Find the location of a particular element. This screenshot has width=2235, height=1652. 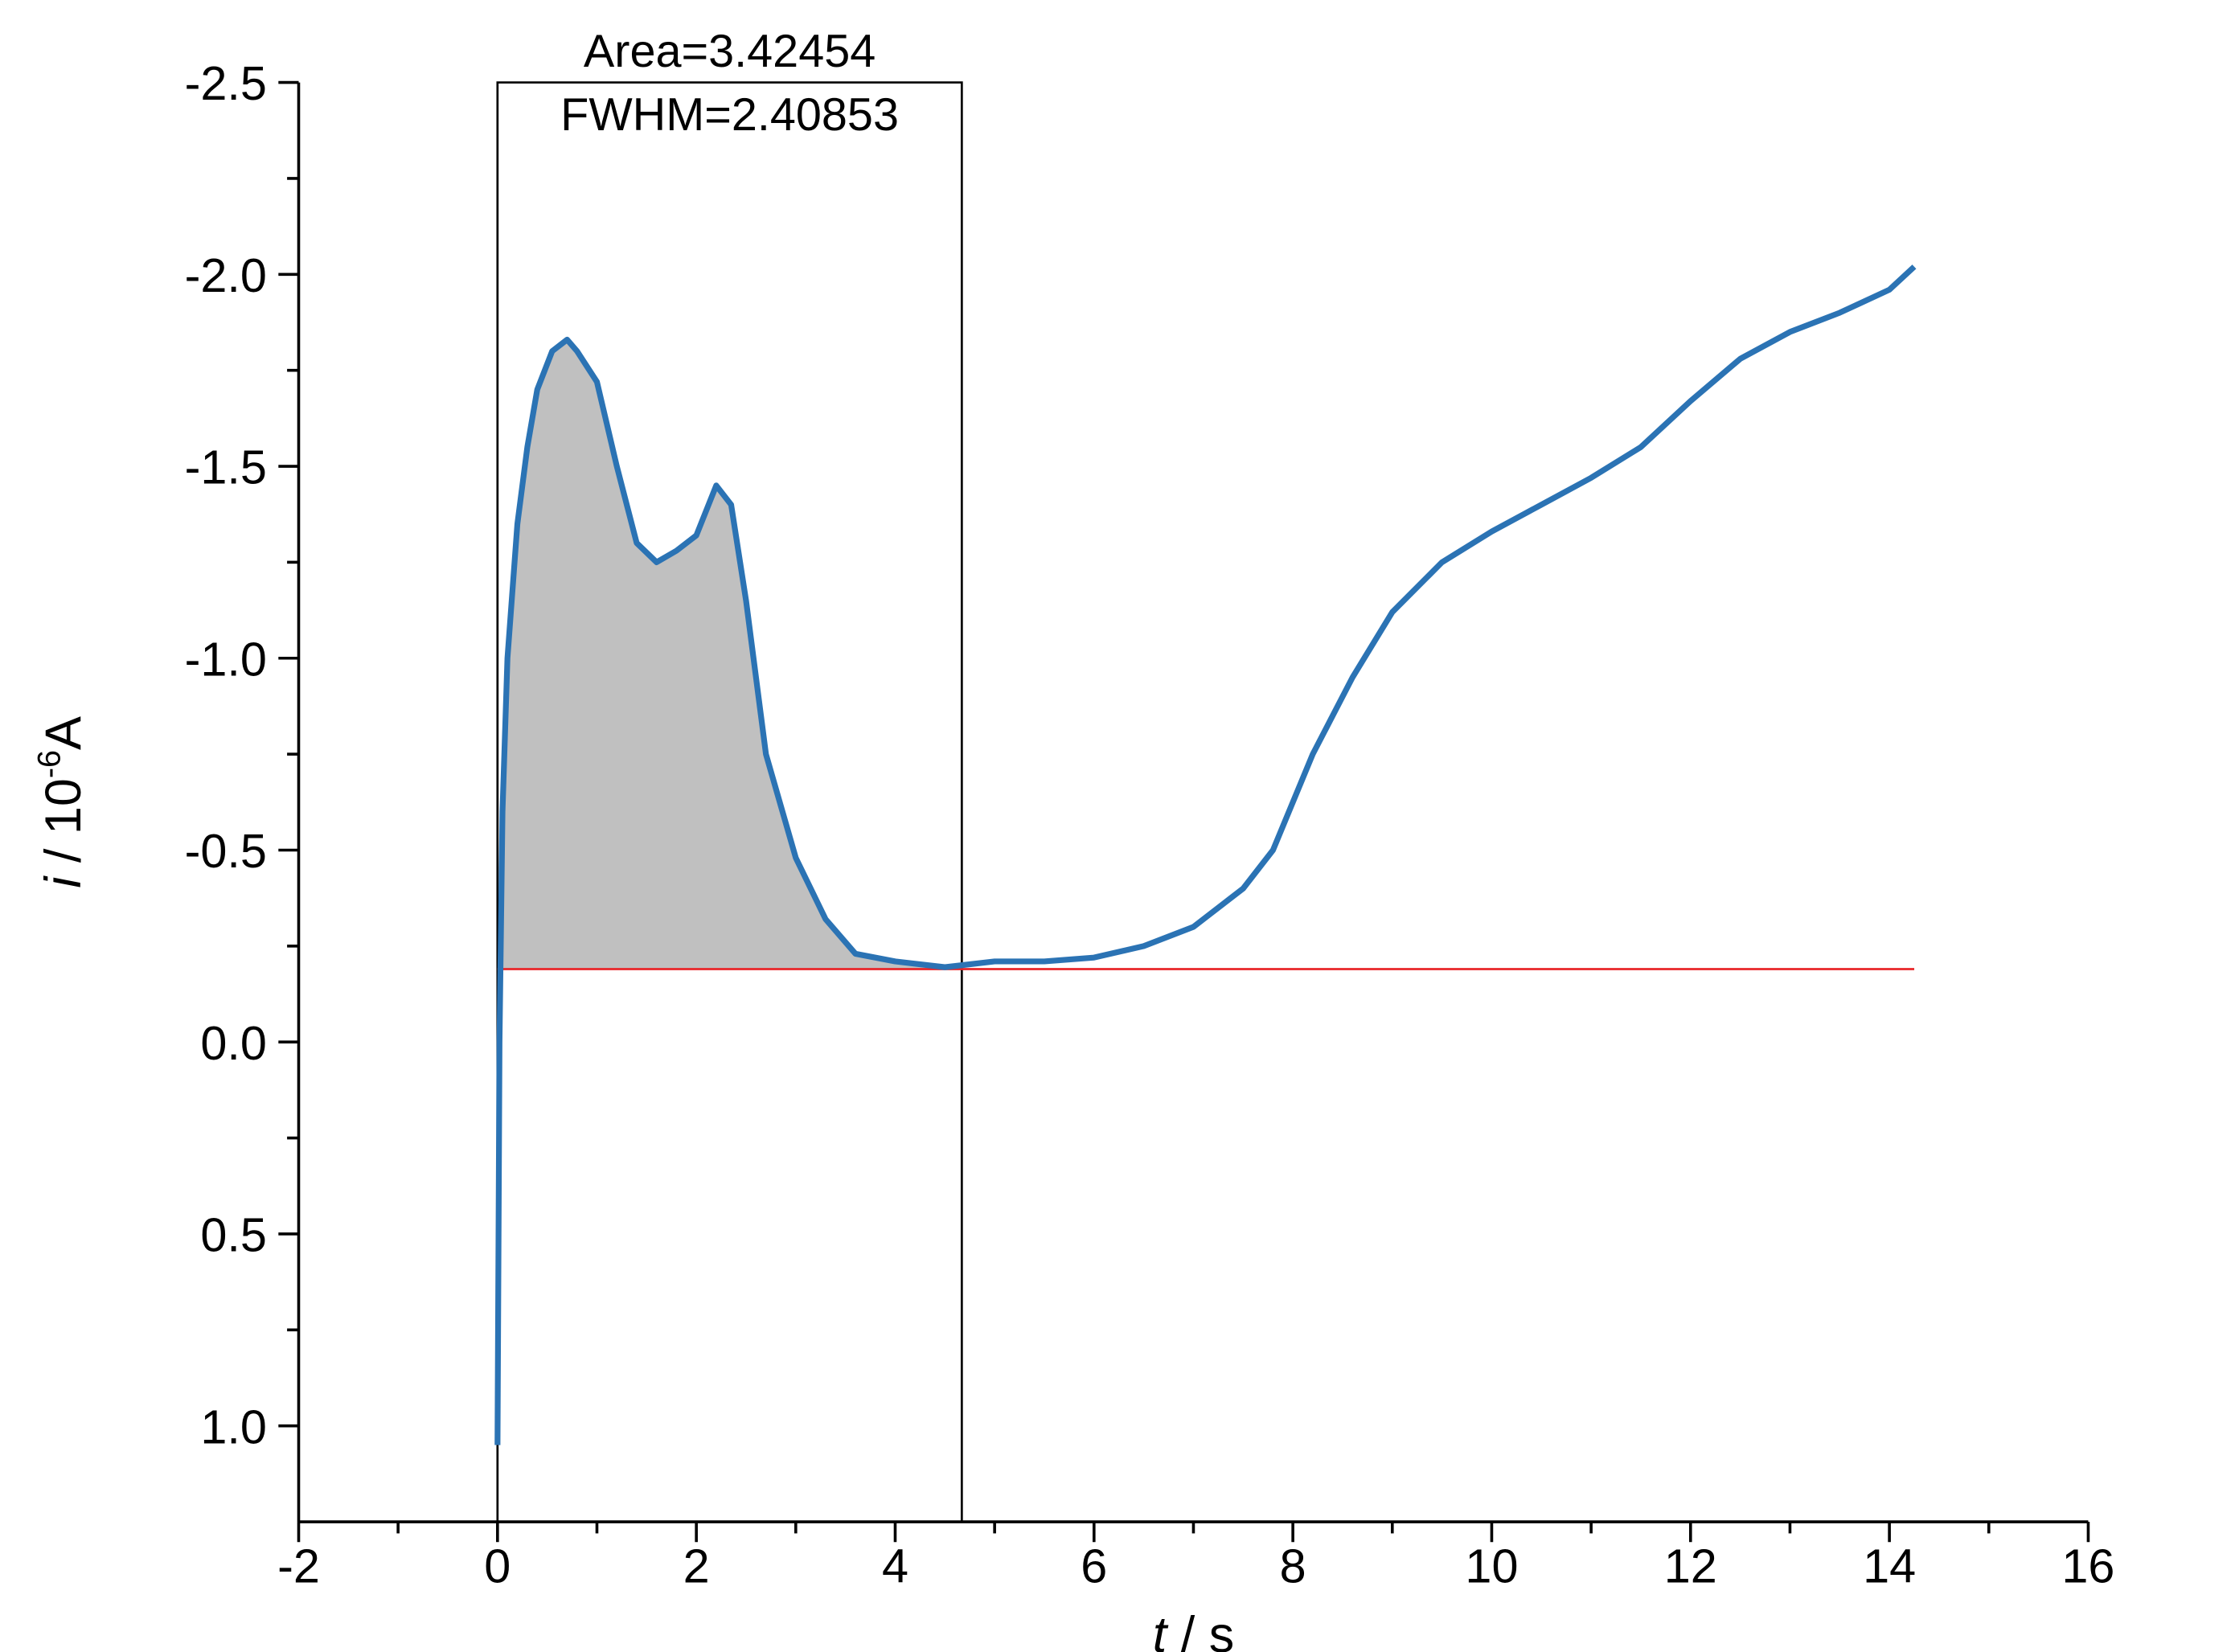

x-tick-label: 16 is located at coordinates (2087, 1566).